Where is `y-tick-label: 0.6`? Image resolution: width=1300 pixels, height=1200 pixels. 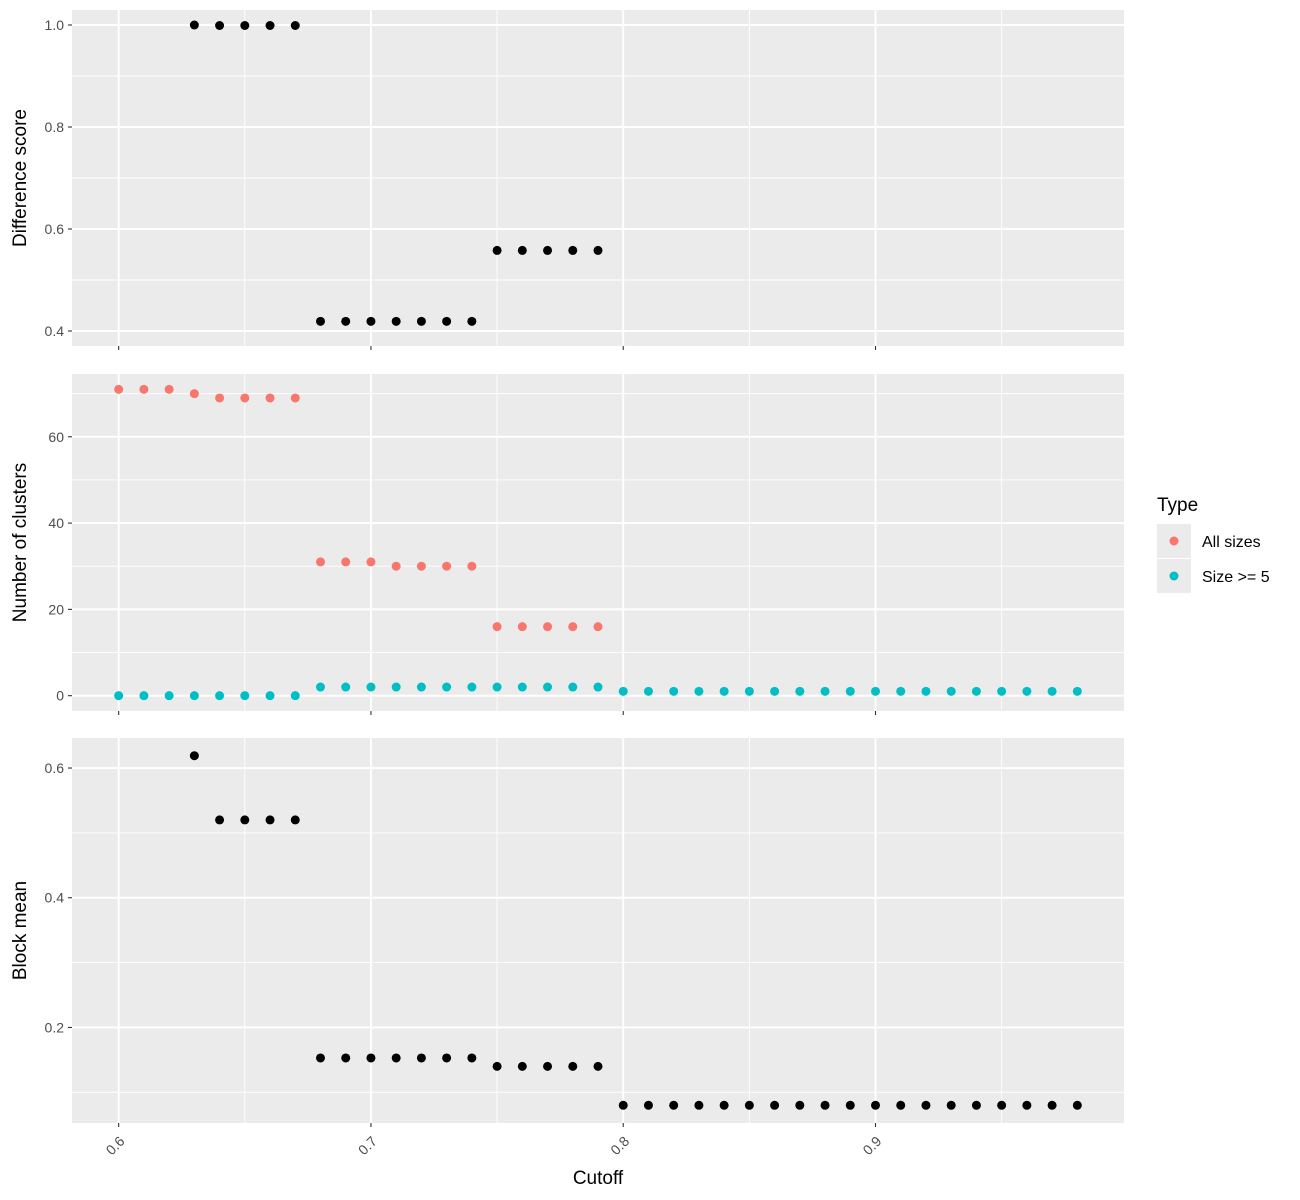 y-tick-label: 0.6 is located at coordinates (55, 229).